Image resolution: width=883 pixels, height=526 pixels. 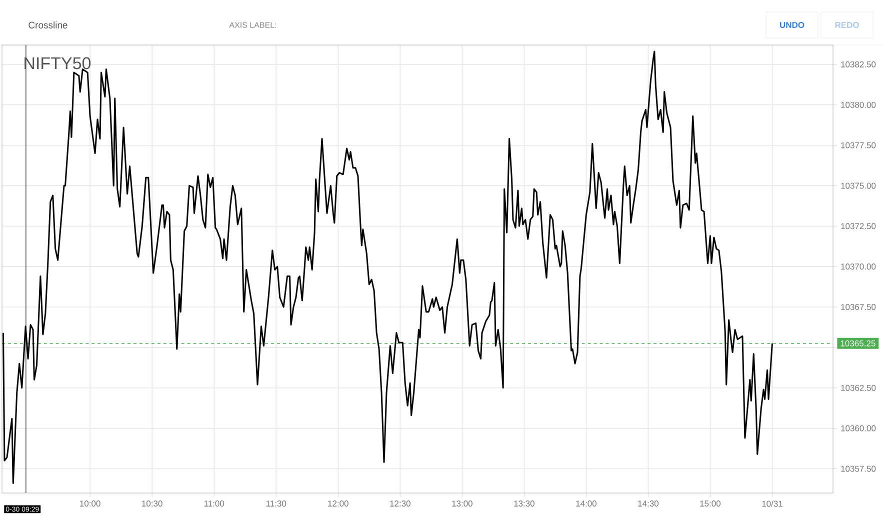 I want to click on y-tick-label: 10382.50, so click(x=858, y=64).